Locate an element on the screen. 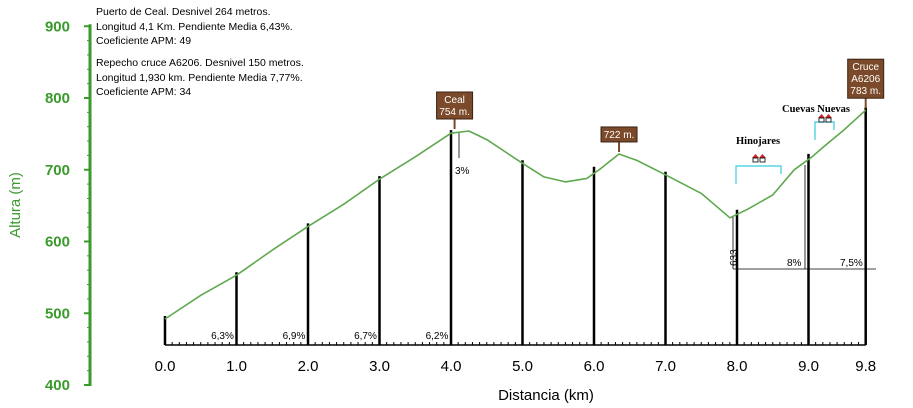 This screenshot has width=913, height=408. x-tick-label: 5.0 is located at coordinates (522, 366).